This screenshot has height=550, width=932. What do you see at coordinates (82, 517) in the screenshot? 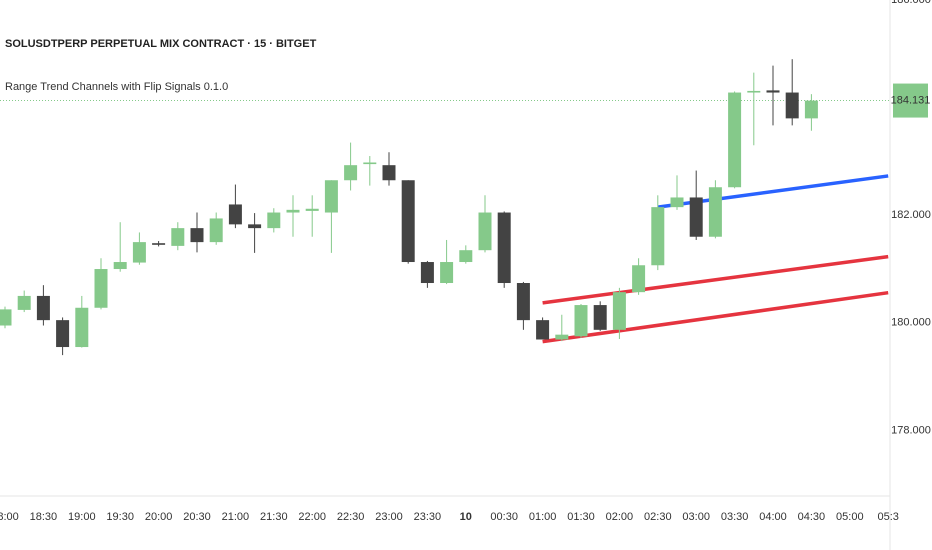
I see `x-tick-label: 19:00` at bounding box center [82, 517].